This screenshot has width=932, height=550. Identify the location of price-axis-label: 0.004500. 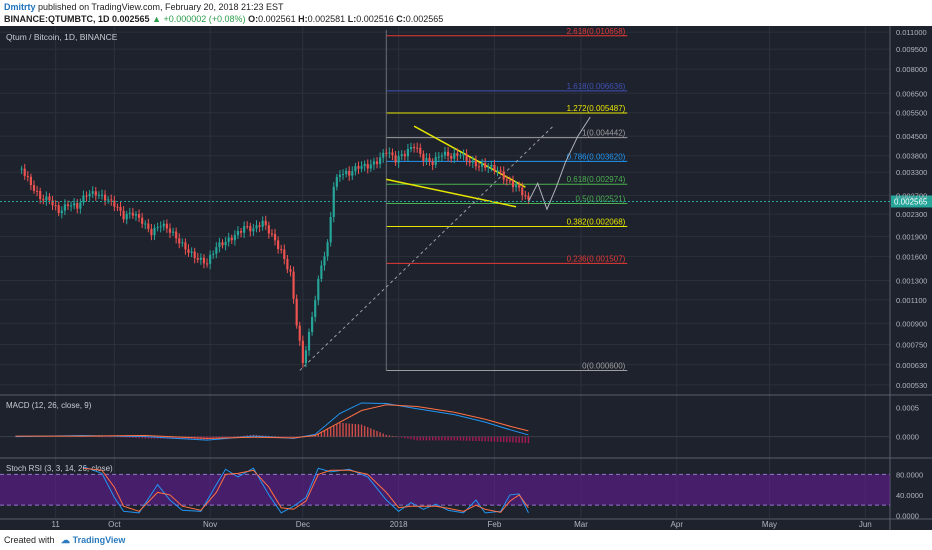
(911, 136).